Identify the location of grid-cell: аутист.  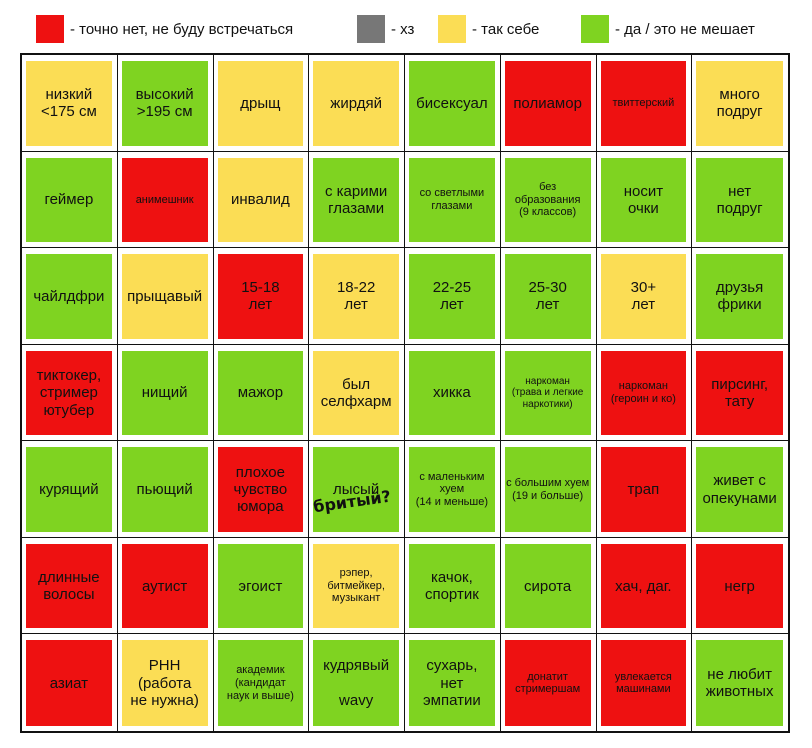
(165, 586).